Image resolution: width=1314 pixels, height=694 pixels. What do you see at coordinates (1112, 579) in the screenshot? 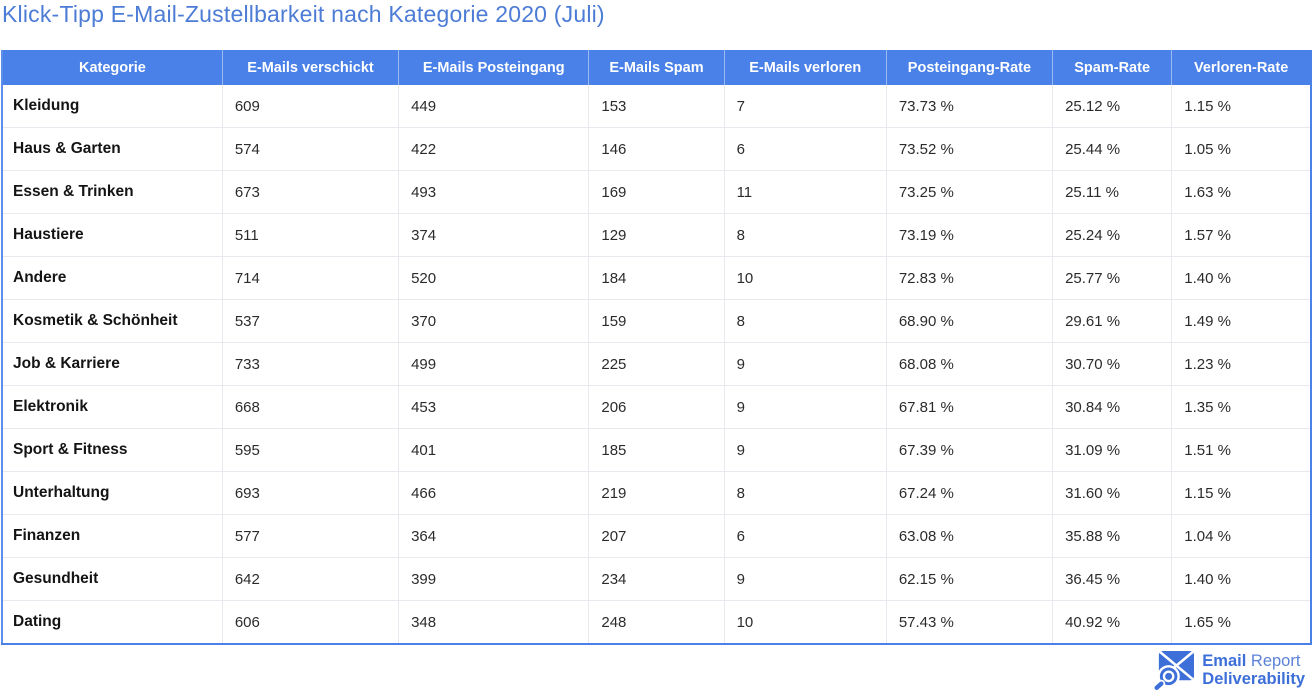
I see `value-cell: 36.45 %` at bounding box center [1112, 579].